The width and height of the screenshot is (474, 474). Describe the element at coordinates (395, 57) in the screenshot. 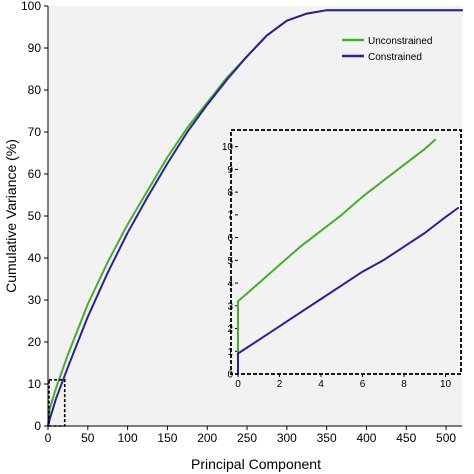

I see `legend-label-constrained: Constrained` at that location.